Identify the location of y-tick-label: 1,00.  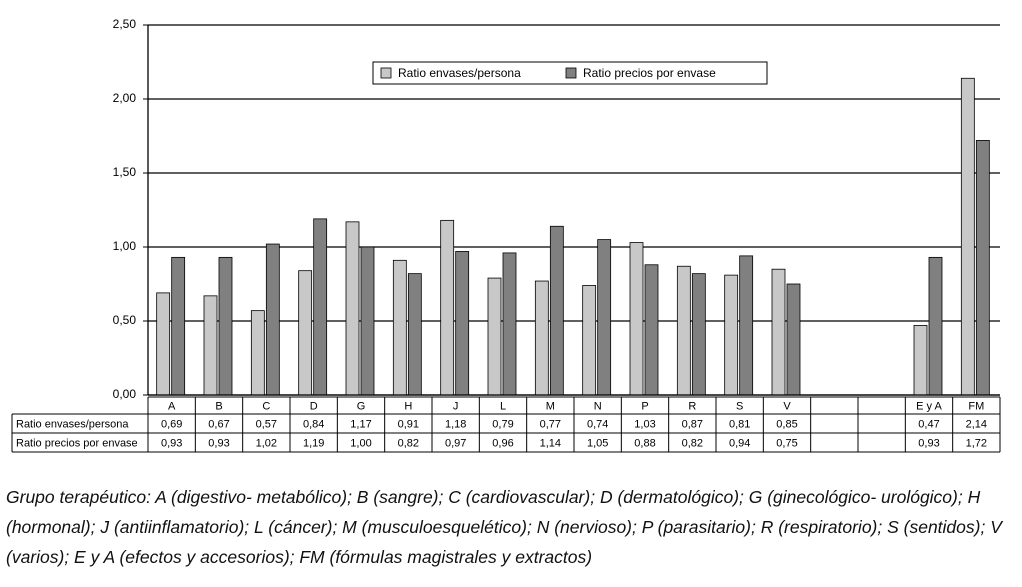
(125, 246).